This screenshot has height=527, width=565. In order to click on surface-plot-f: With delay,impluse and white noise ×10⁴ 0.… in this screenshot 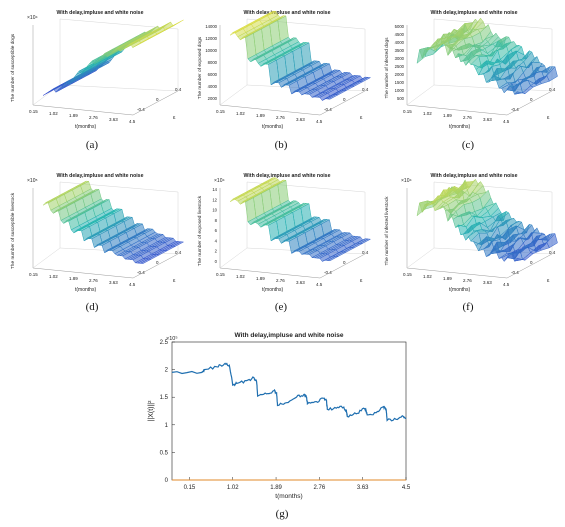, I will do `click(471, 233)`.